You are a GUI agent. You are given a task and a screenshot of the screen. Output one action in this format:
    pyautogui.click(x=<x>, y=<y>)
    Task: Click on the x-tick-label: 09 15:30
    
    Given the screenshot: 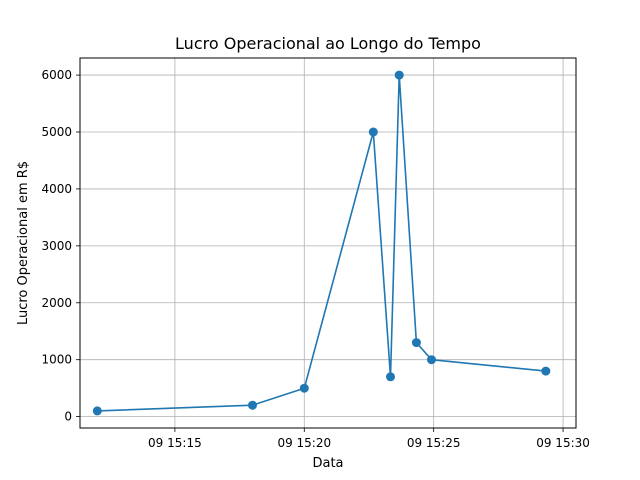 What is the action you would take?
    pyautogui.click(x=563, y=443)
    